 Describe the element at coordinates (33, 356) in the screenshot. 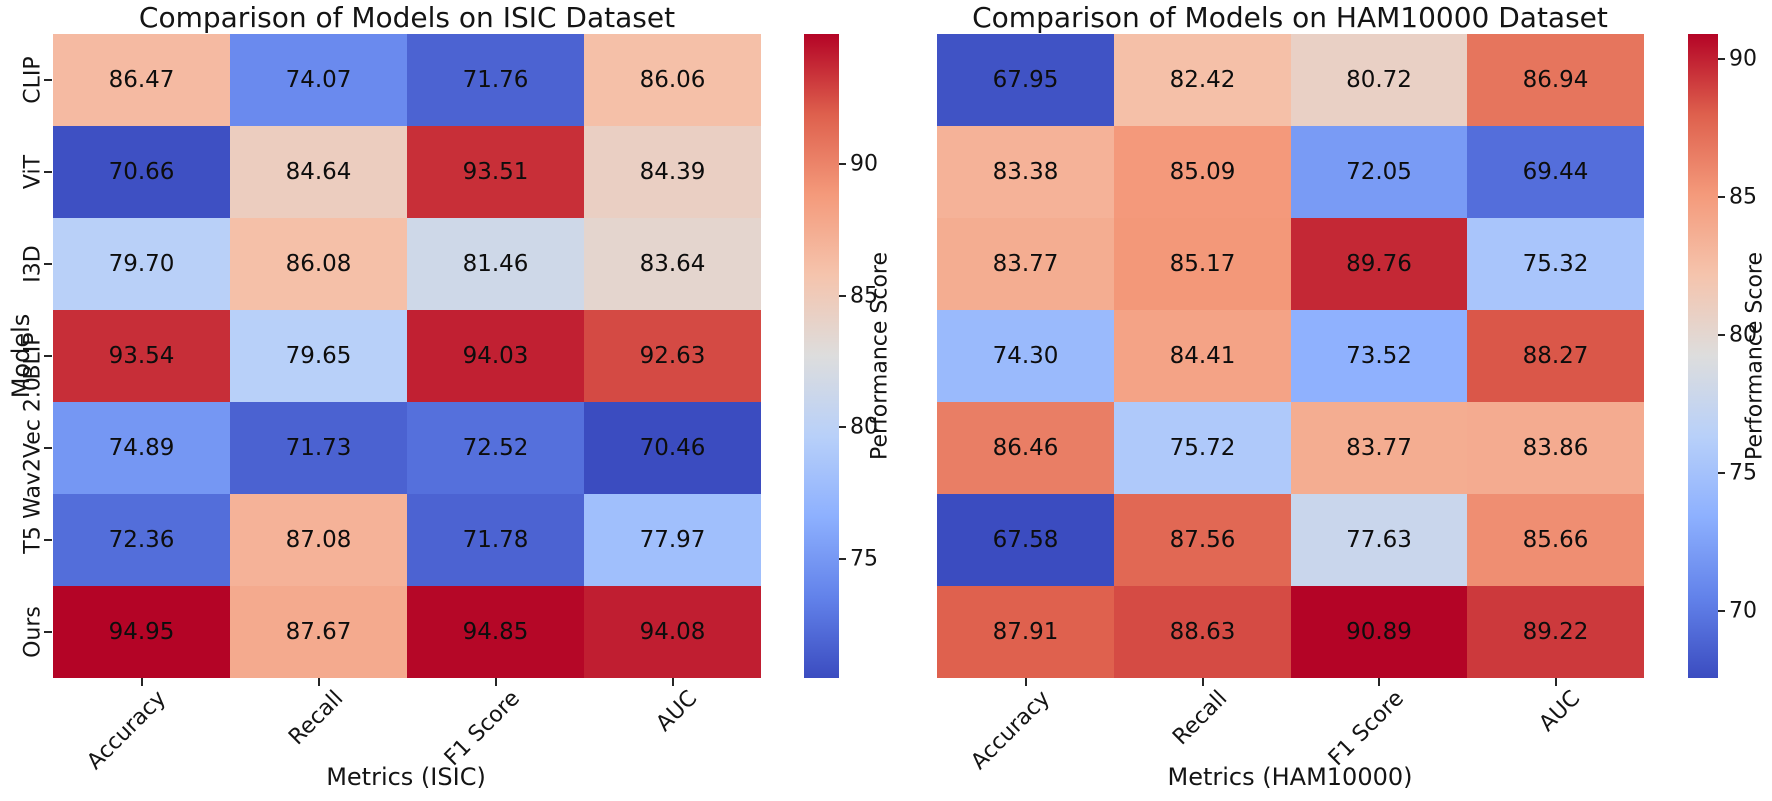

I see `y-tick-label: BLIP` at that location.